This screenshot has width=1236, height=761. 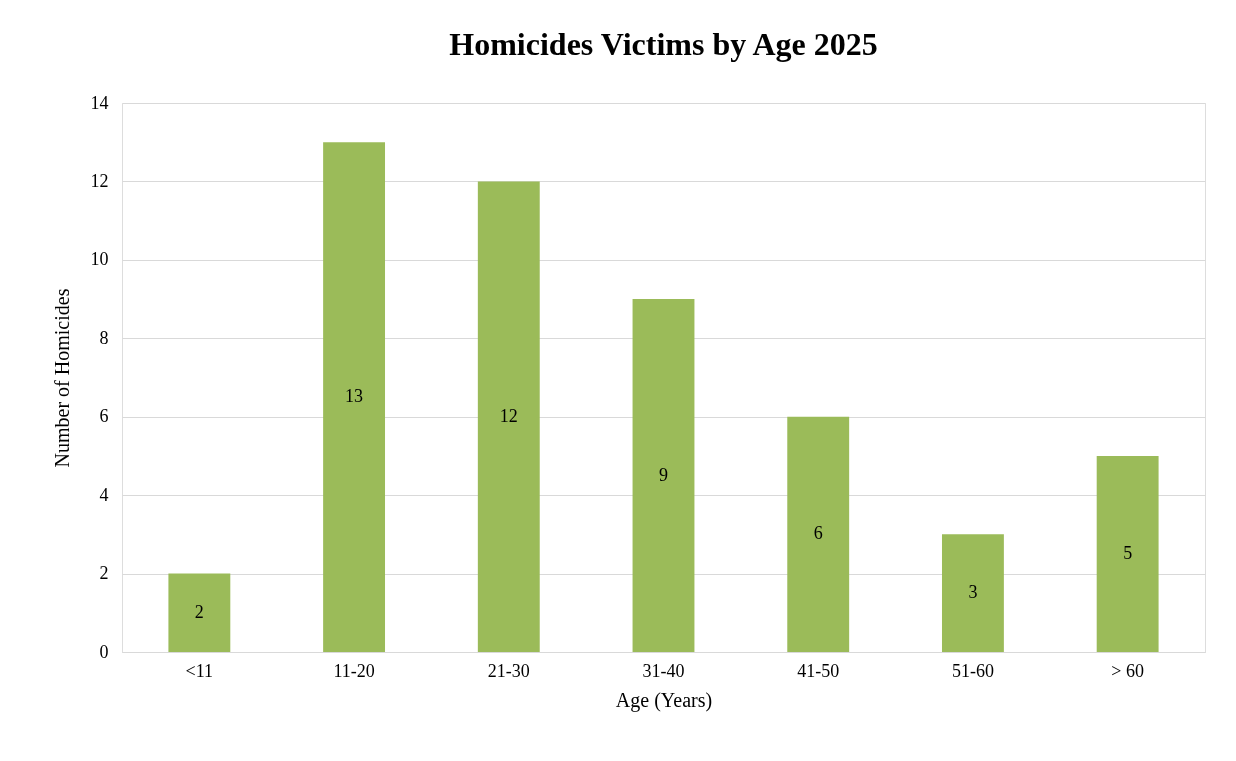 I want to click on data-label: 6, so click(x=818, y=533).